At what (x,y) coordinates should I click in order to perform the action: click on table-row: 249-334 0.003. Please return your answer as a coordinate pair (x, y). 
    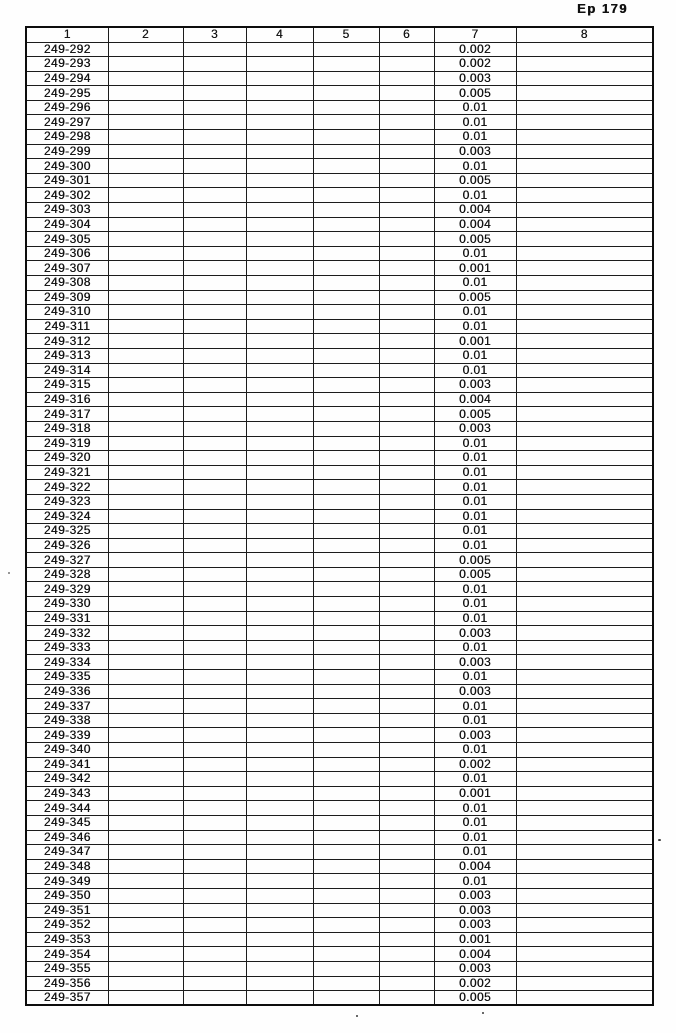
    Looking at the image, I should click on (339, 662).